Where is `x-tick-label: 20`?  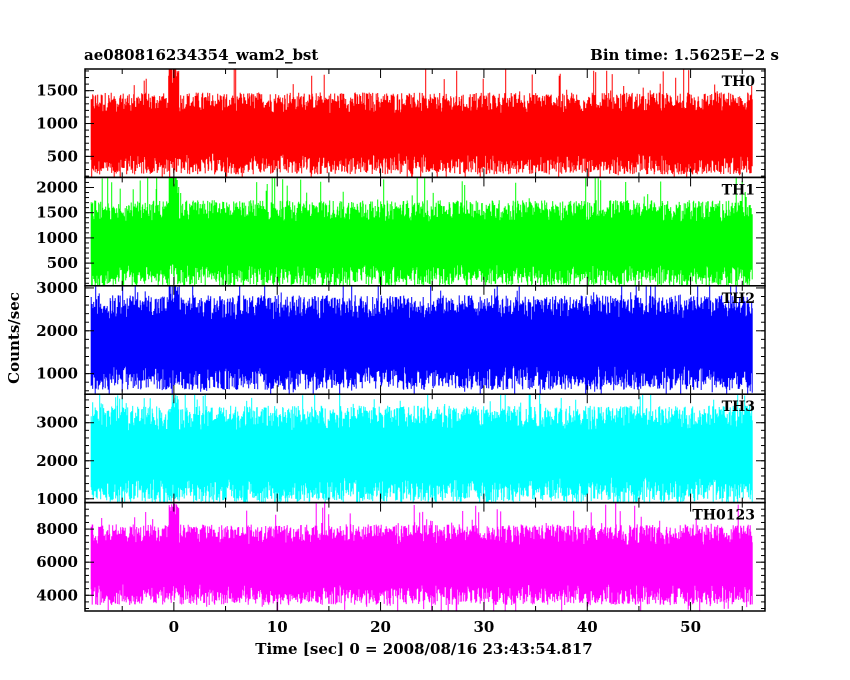
x-tick-label: 20 is located at coordinates (380, 627).